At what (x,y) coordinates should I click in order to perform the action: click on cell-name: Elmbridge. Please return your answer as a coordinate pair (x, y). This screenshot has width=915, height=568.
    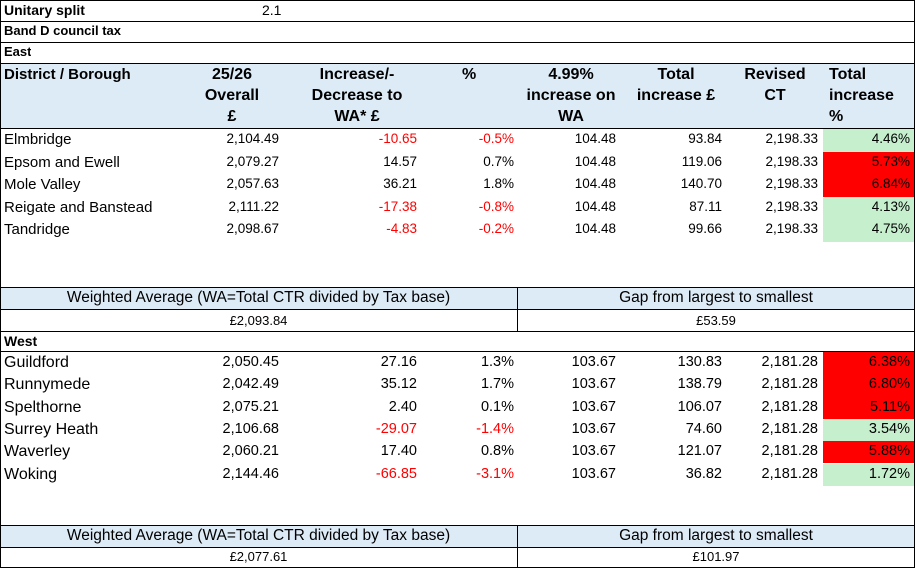
    Looking at the image, I should click on (38, 139).